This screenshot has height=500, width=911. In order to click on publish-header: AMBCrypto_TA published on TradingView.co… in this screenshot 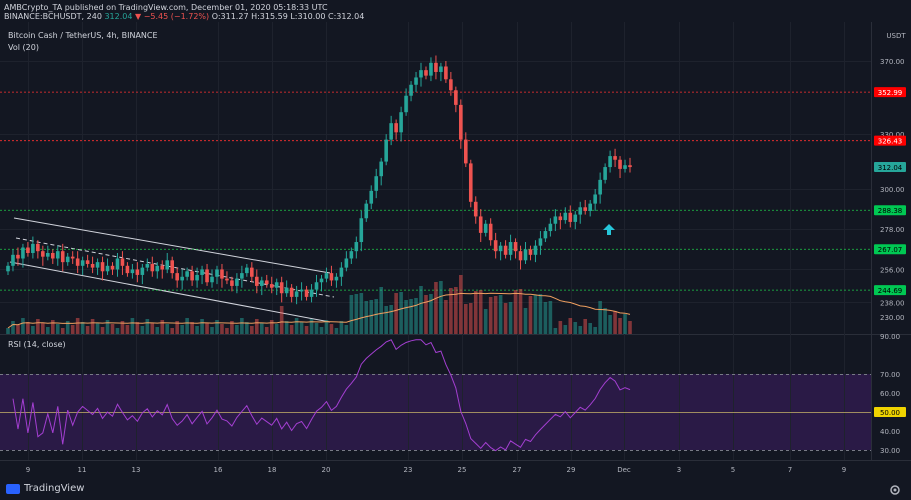, I will do `click(455, 11)`.